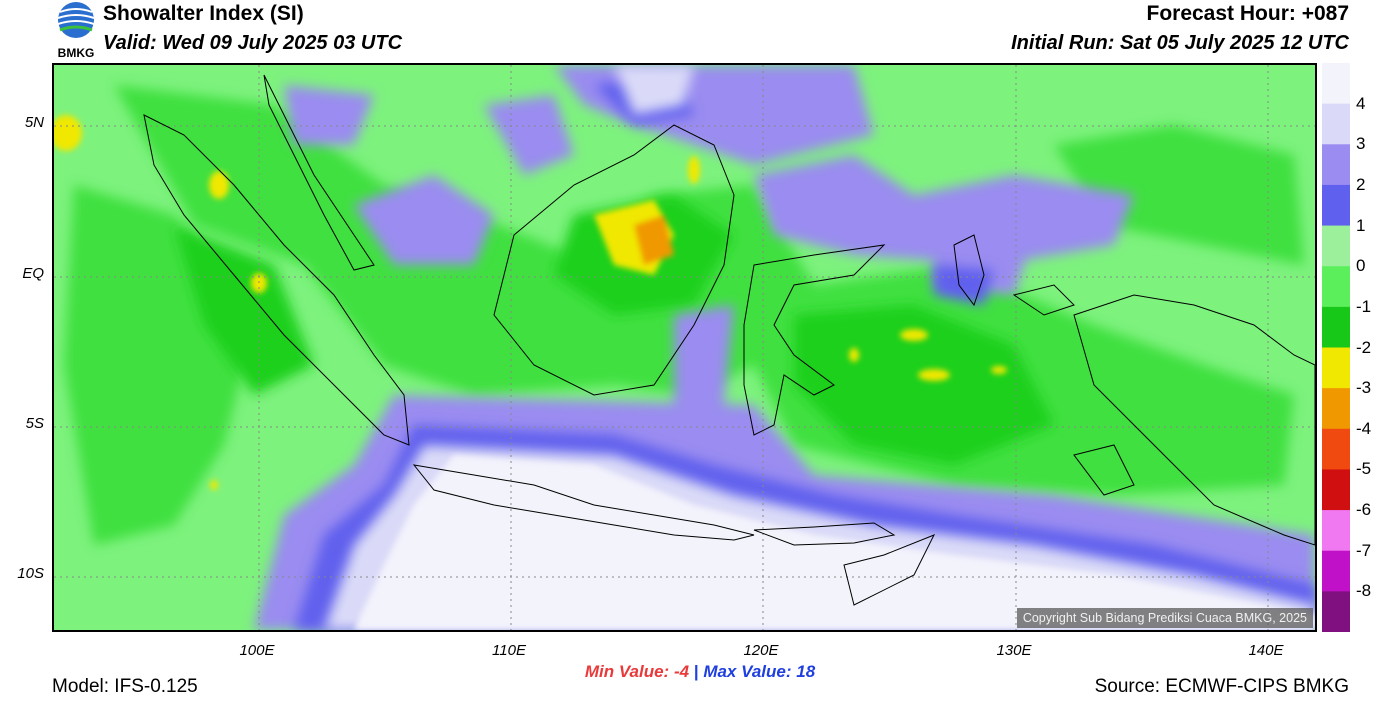 This screenshot has height=709, width=1400. What do you see at coordinates (747, 671) in the screenshot?
I see `max-label: Max Value:` at bounding box center [747, 671].